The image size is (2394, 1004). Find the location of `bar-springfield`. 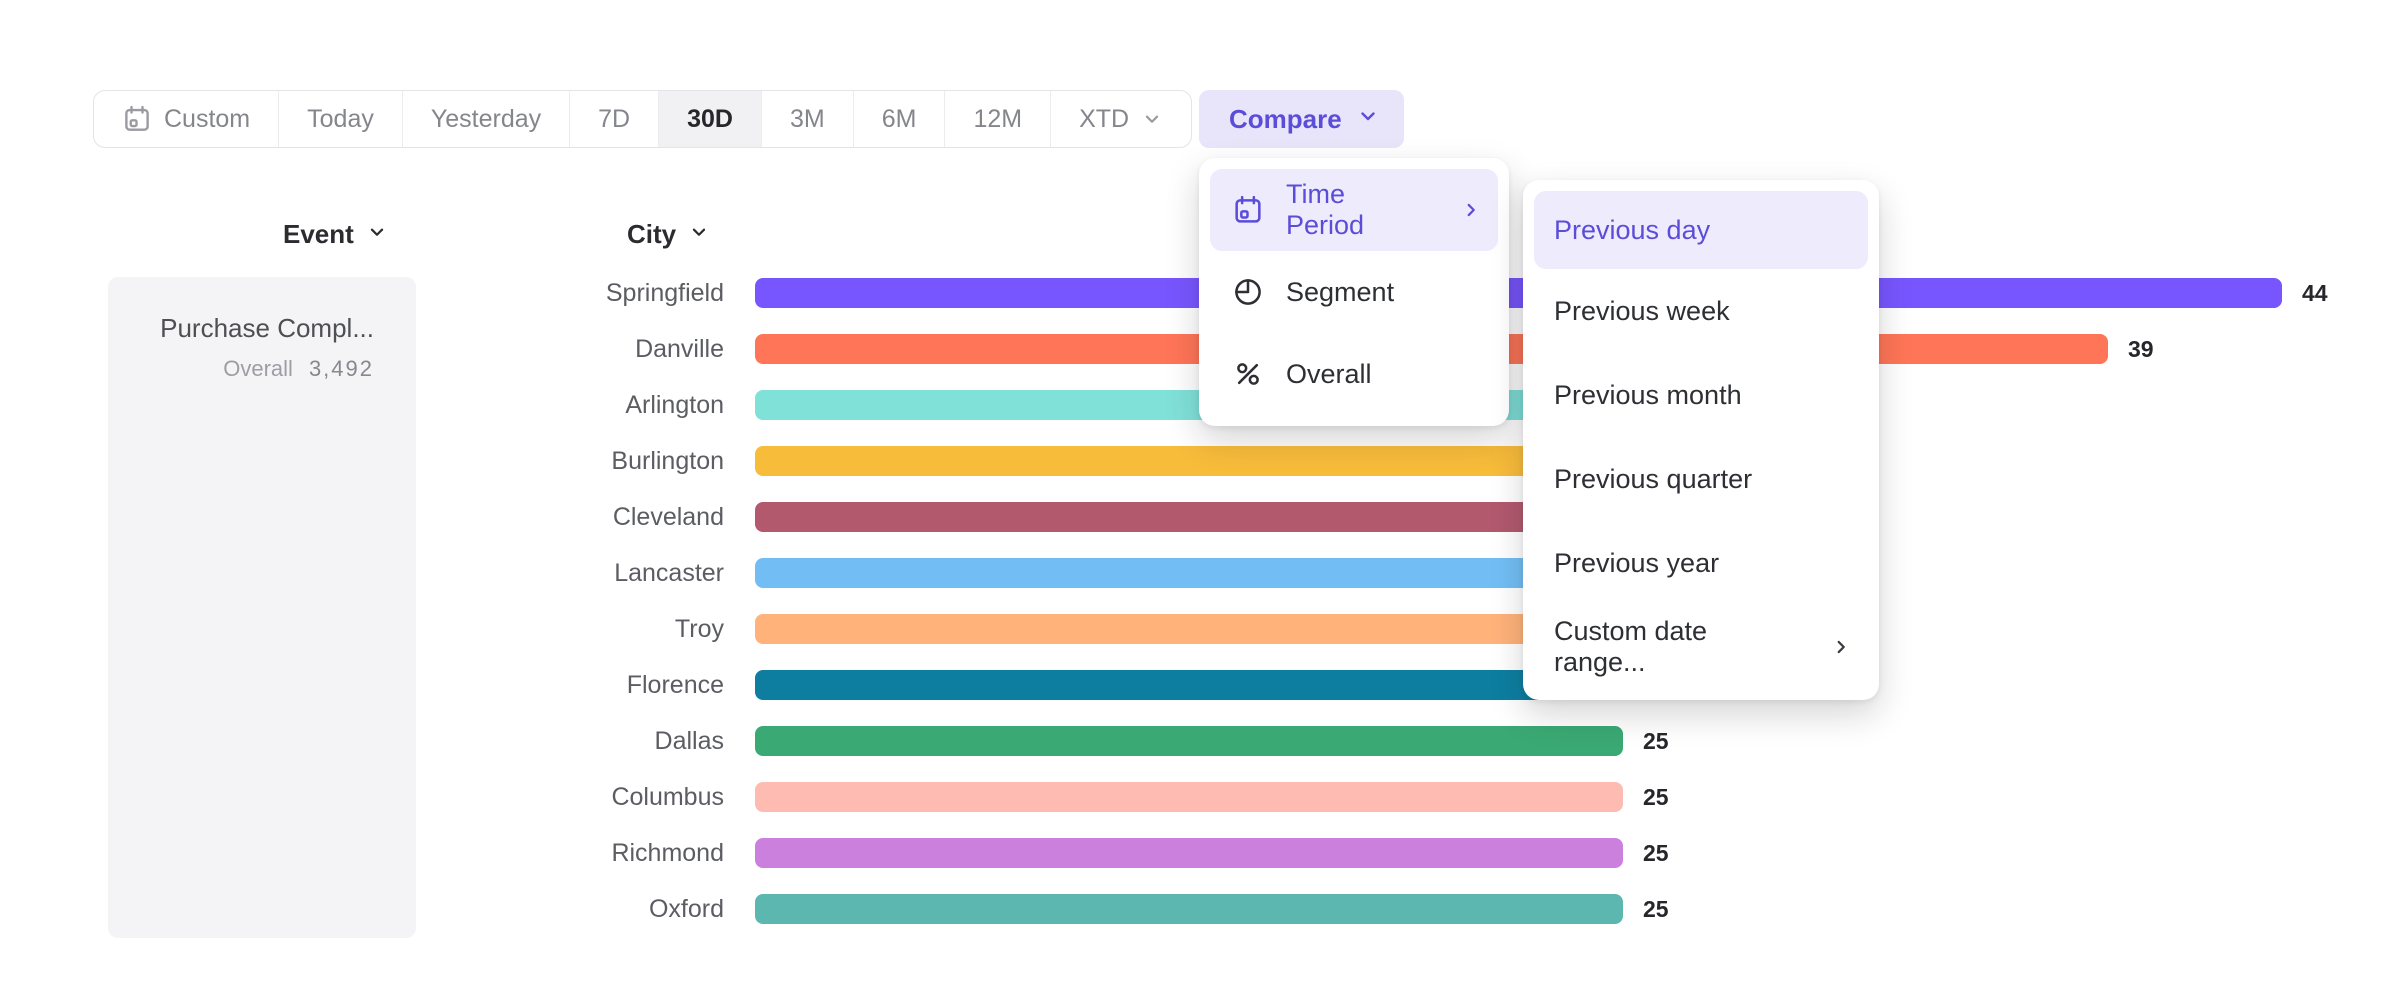

bar-springfield is located at coordinates (1518, 293).